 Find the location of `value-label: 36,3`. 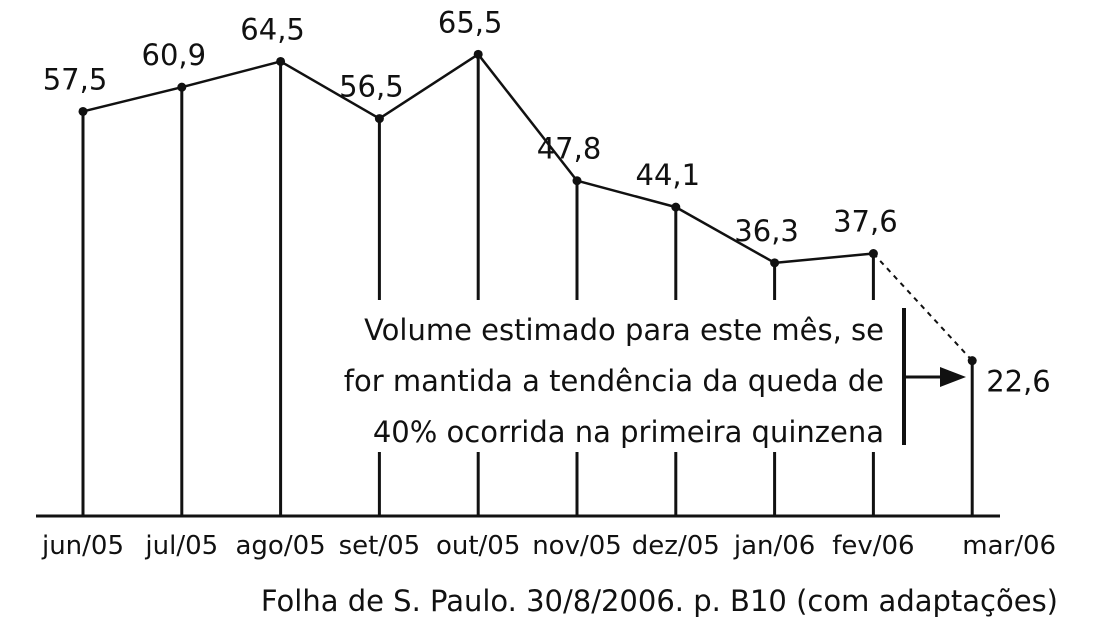

value-label: 36,3 is located at coordinates (766, 231).